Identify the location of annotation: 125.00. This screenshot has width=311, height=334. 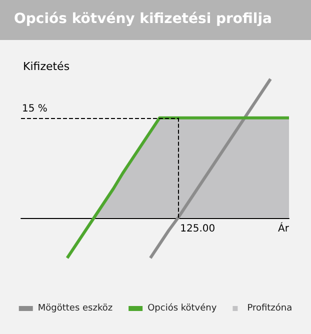
(198, 228).